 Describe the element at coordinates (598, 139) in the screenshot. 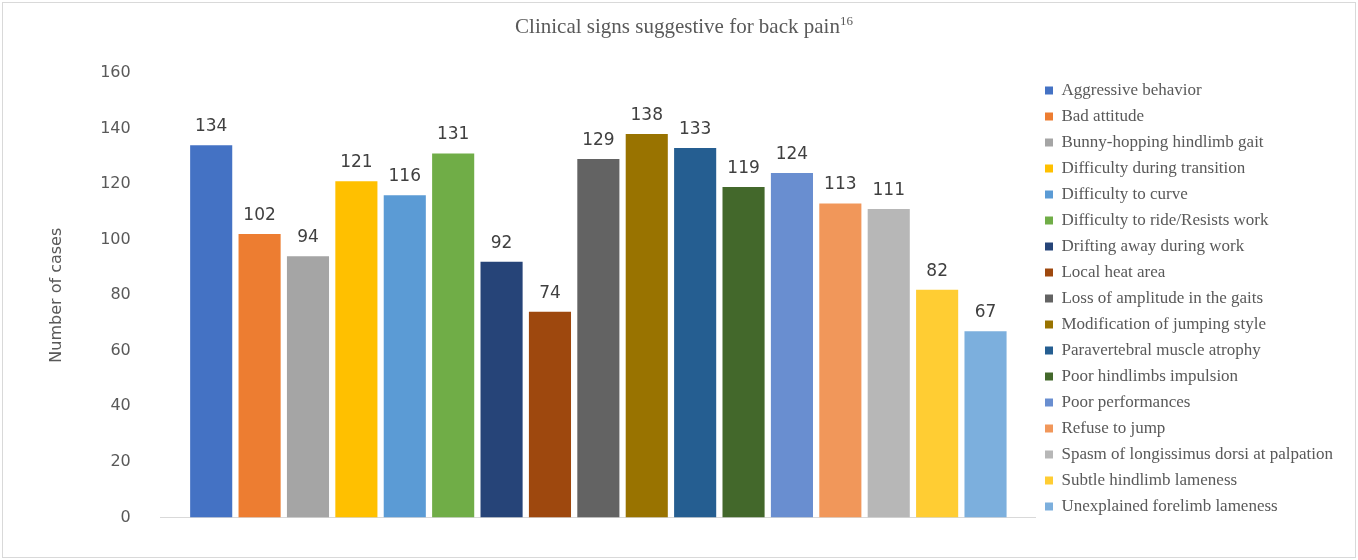

I see `data-label: 129` at that location.